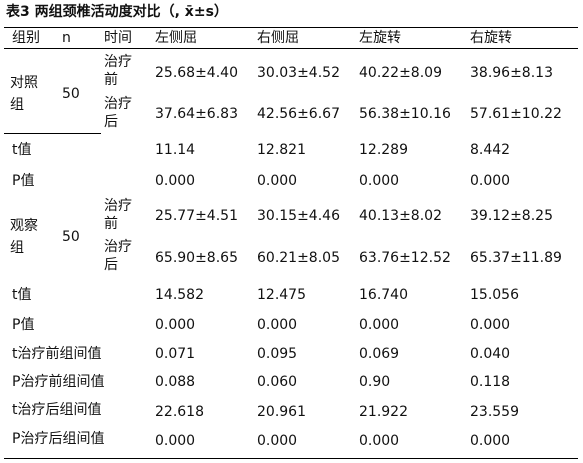 The height and width of the screenshot is (463, 583). What do you see at coordinates (383, 295) in the screenshot?
I see `table-cell: 16.740` at bounding box center [383, 295].